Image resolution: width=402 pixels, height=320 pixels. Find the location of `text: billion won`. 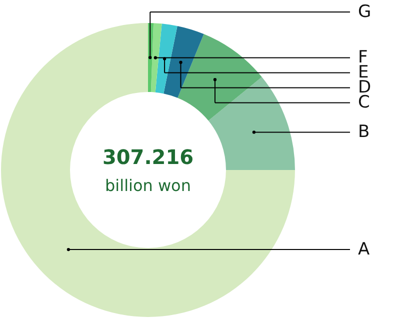

text: billion won is located at coordinates (148, 185).